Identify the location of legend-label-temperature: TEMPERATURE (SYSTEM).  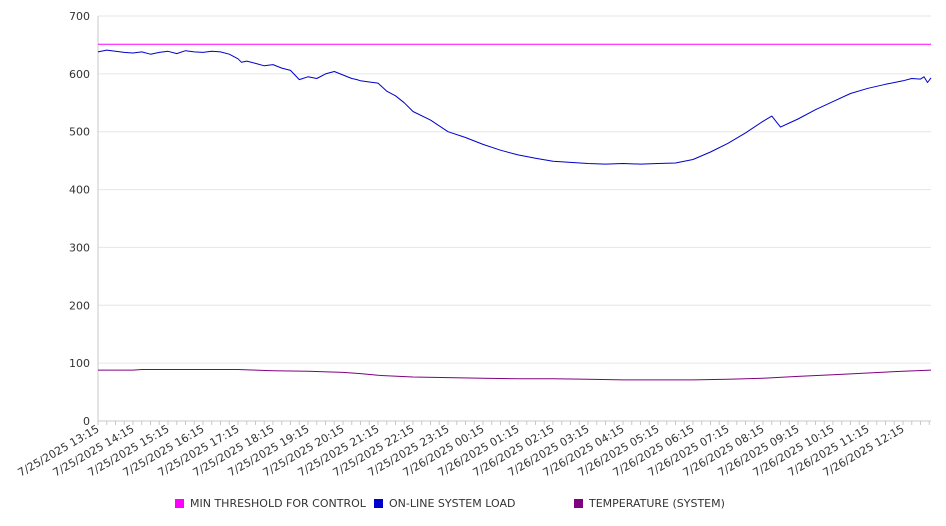
(657, 503).